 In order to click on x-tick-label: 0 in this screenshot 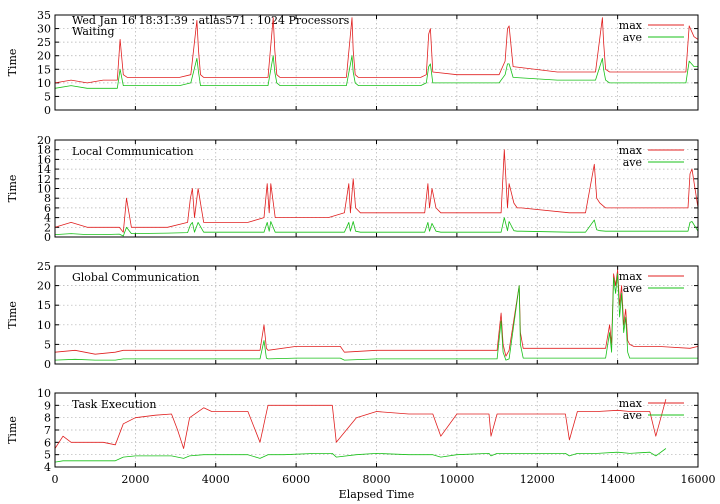, I will do `click(55, 479)`.